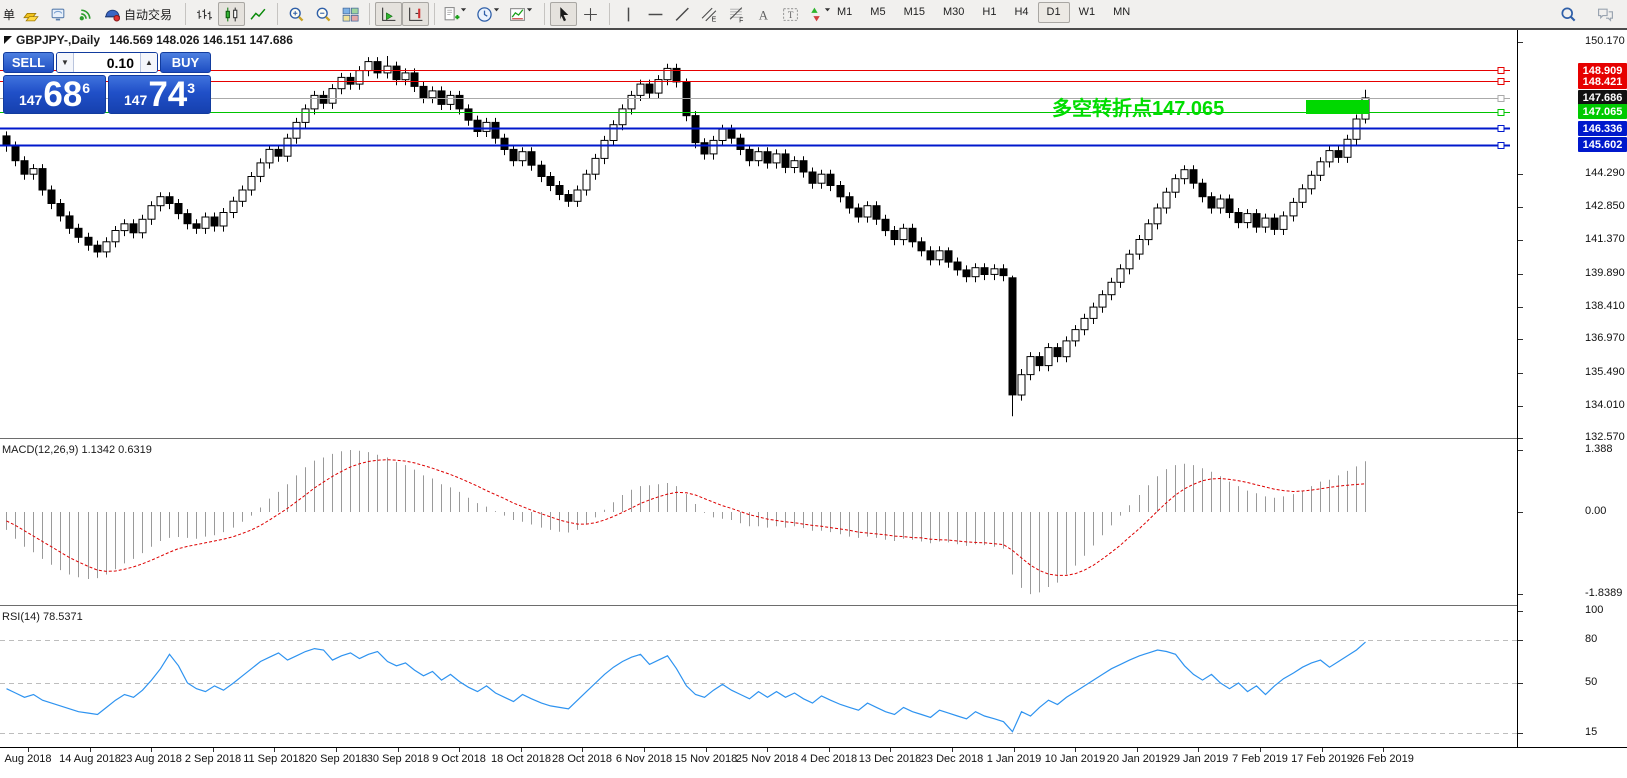 The width and height of the screenshot is (1627, 778). I want to click on timeframe-button-M1: M1, so click(845, 12).